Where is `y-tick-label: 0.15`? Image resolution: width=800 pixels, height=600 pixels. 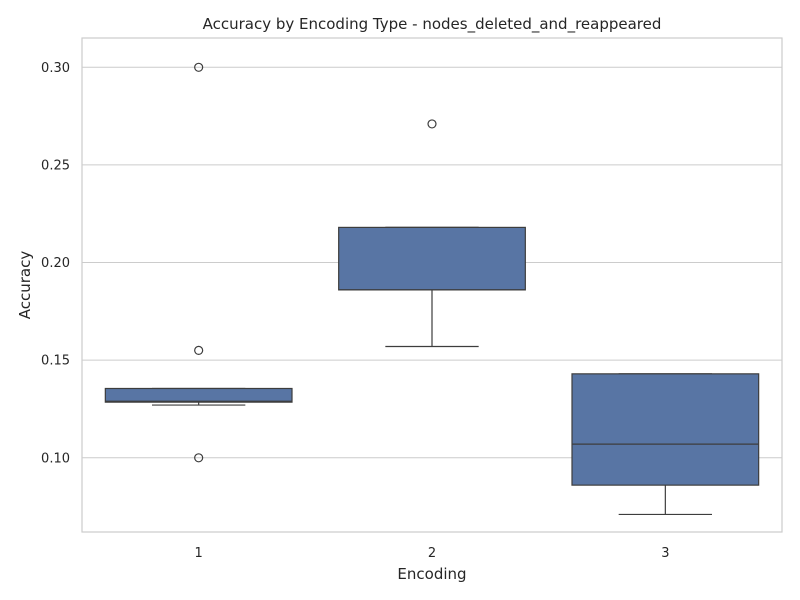
y-tick-label: 0.15 is located at coordinates (55, 361).